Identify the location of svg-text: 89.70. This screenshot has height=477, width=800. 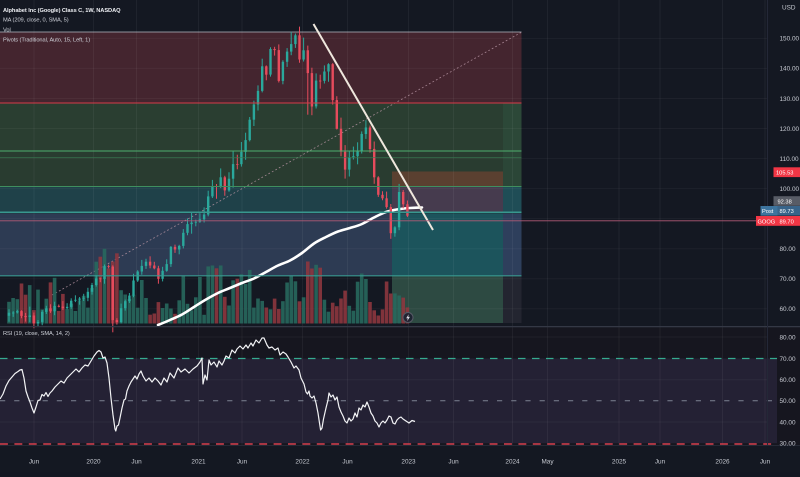
(787, 222).